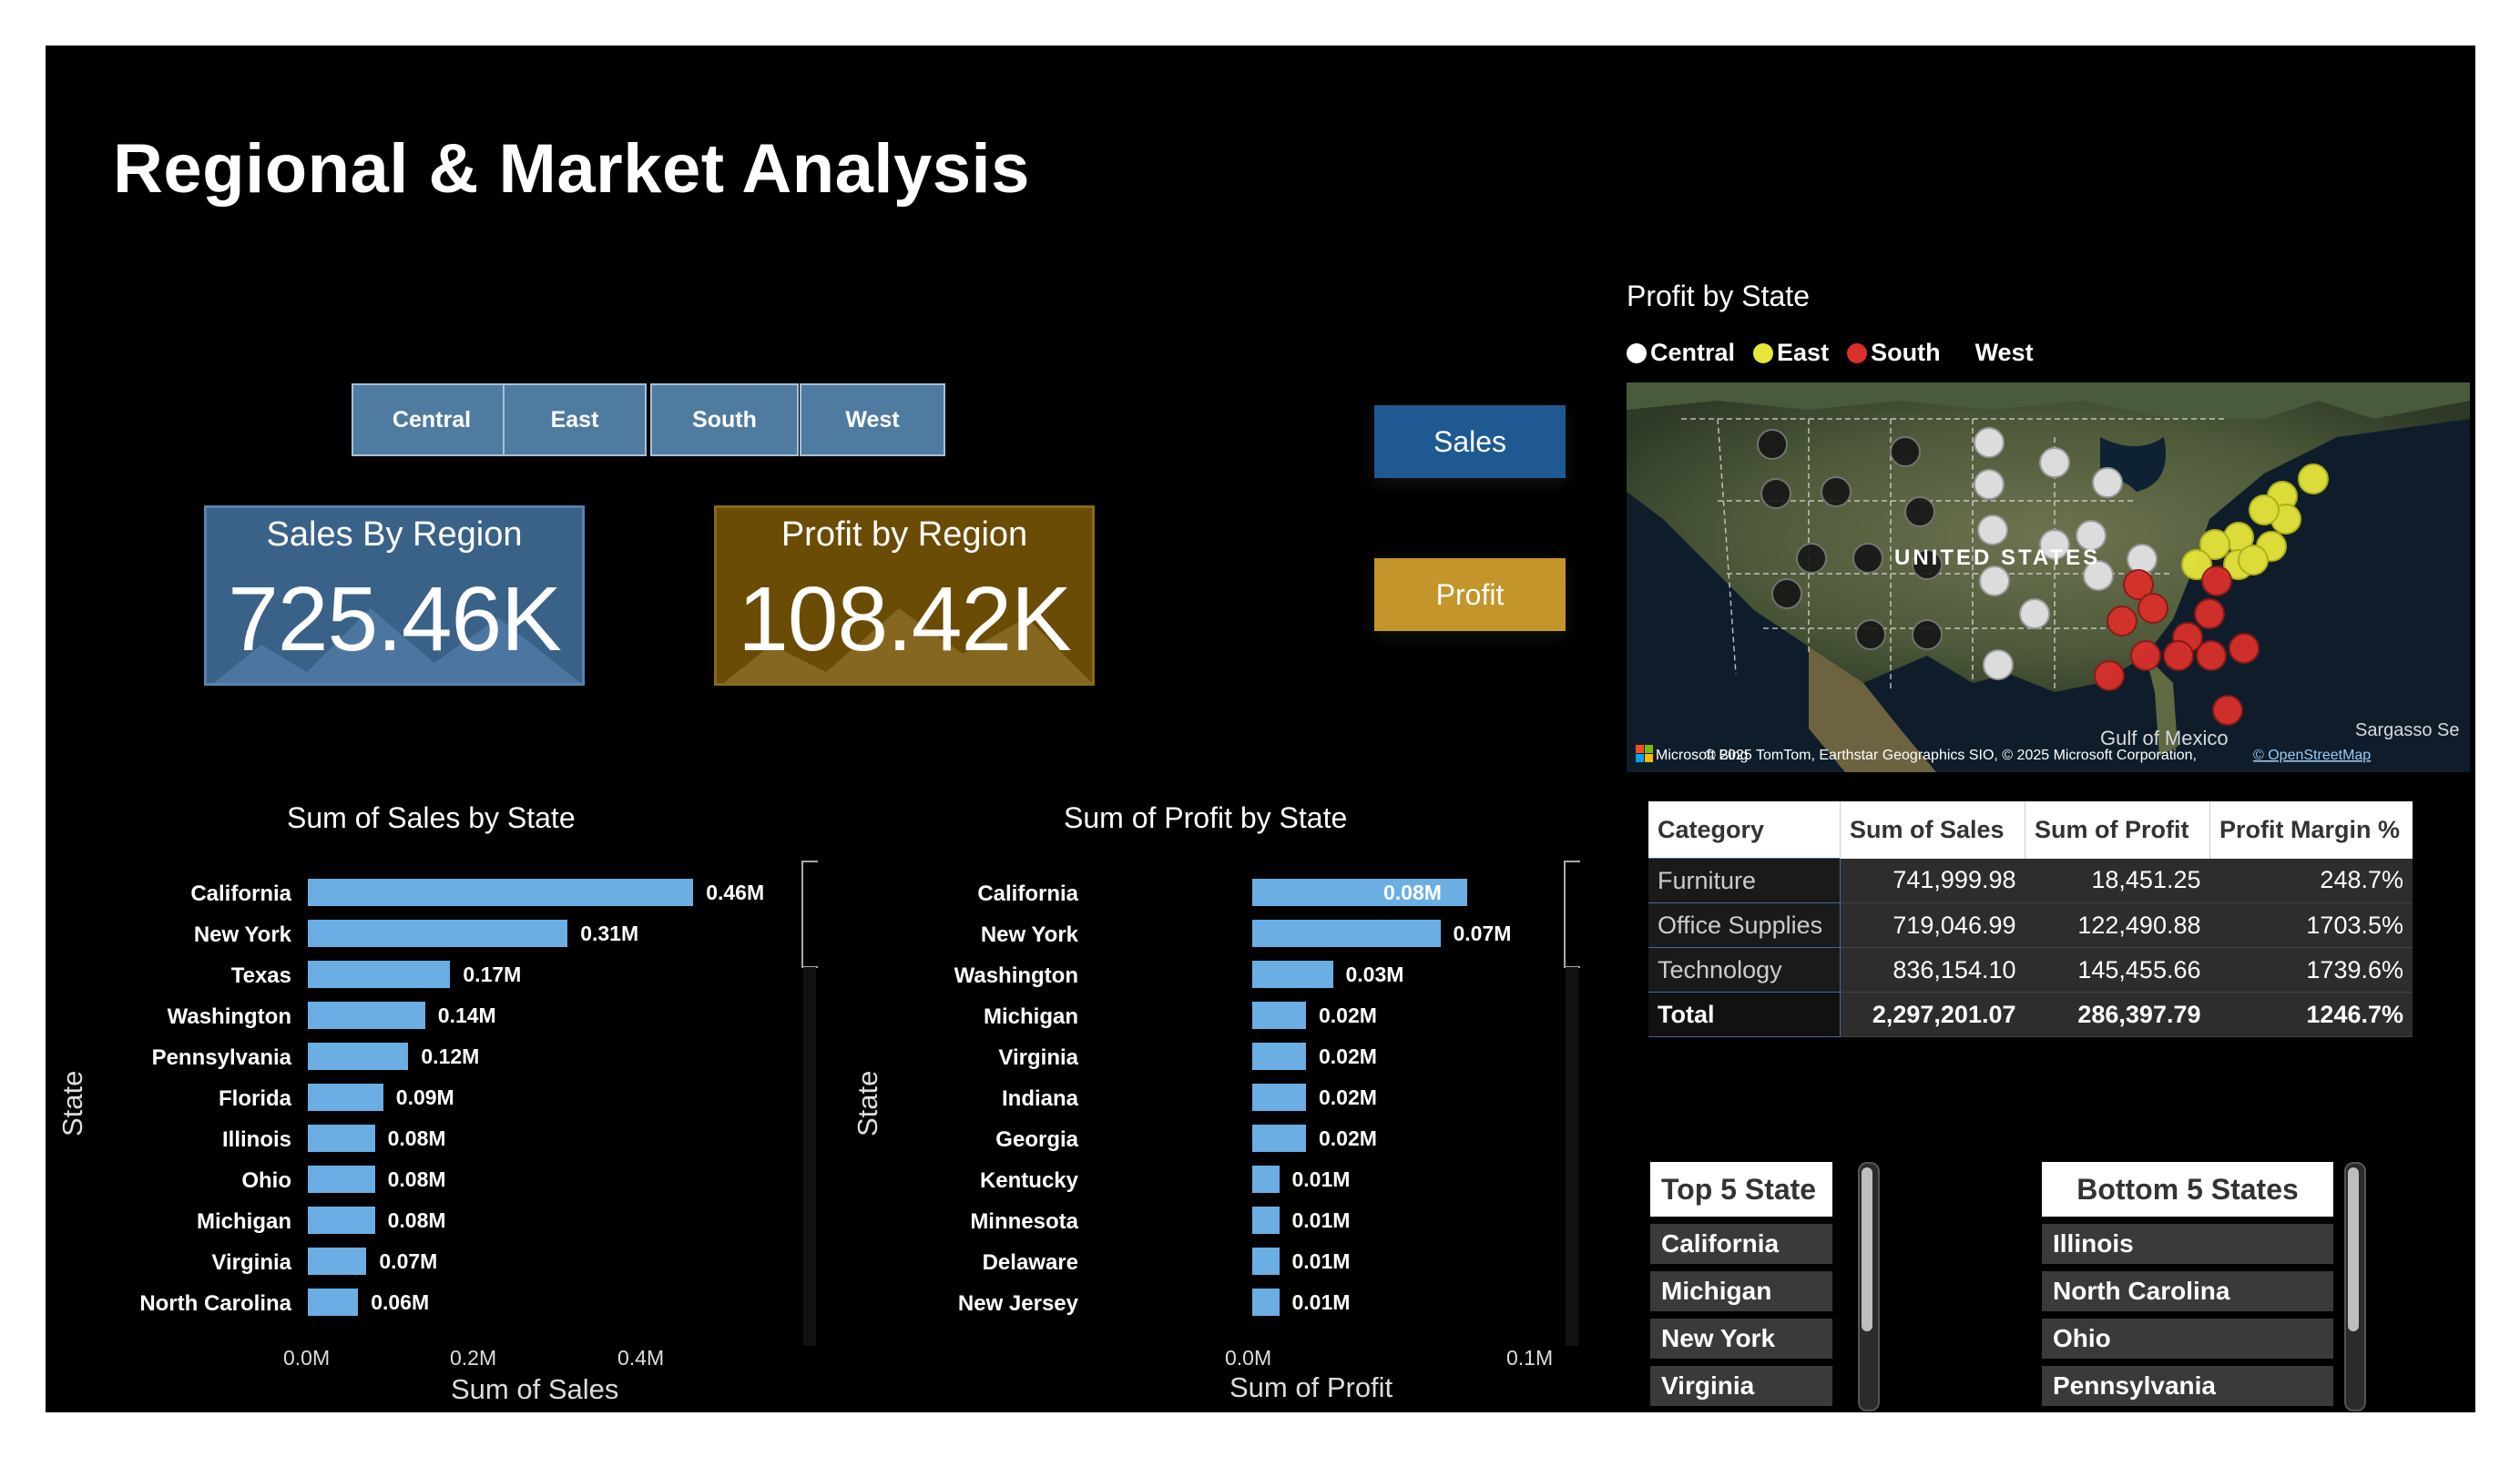  Describe the element at coordinates (1894, 353) in the screenshot. I see `legend-south: South` at that location.